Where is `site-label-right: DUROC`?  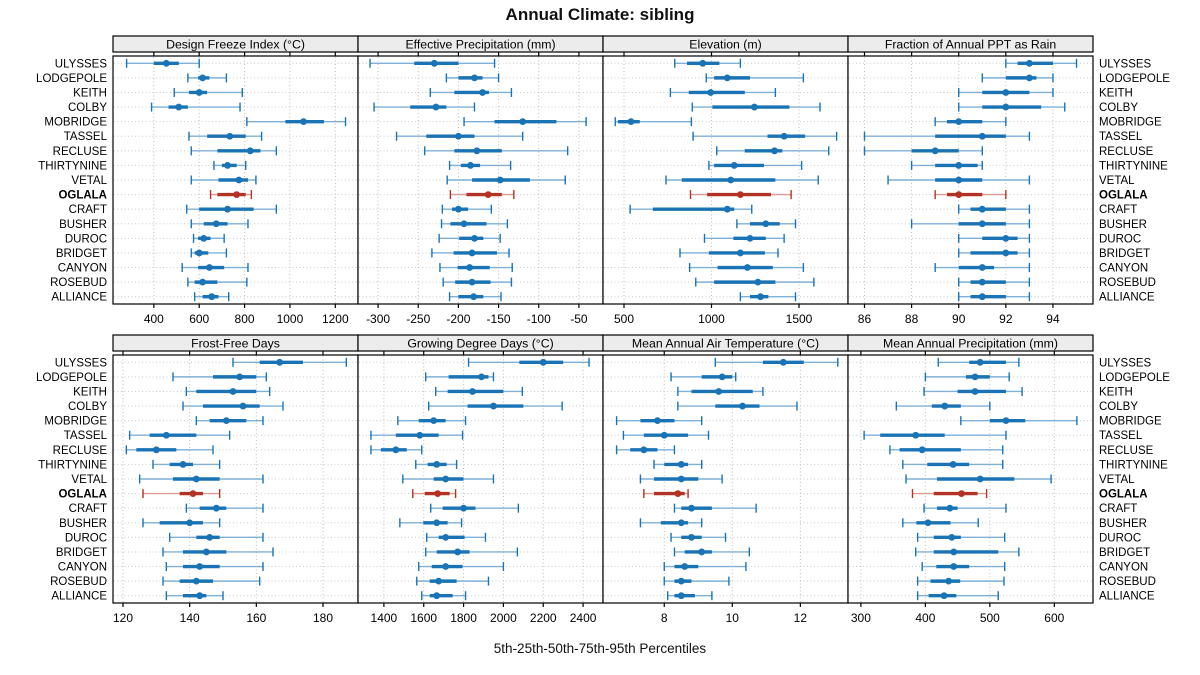 site-label-right: DUROC is located at coordinates (1120, 538).